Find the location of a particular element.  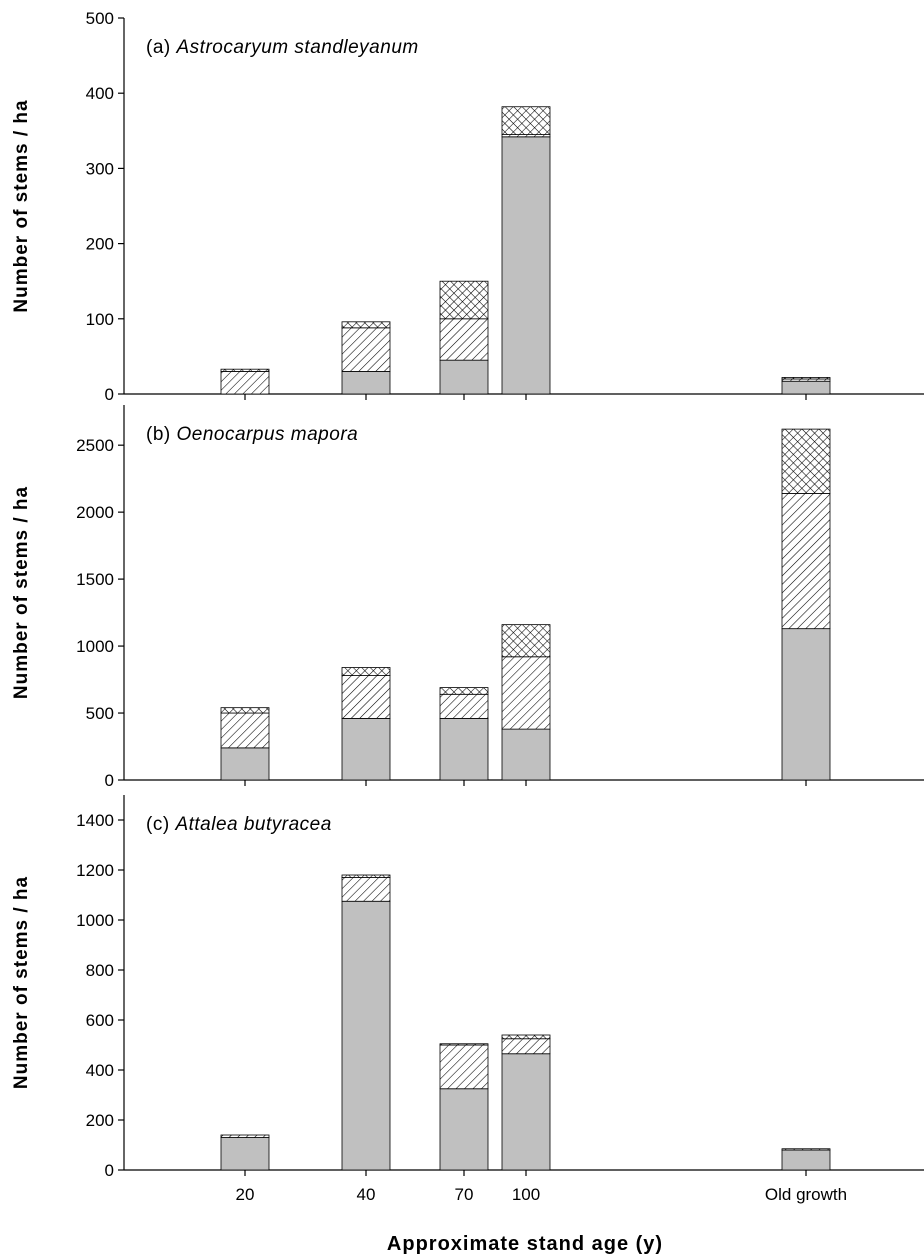

x-axis-label: Approximate stand age (y) is located at coordinates (525, 1244).